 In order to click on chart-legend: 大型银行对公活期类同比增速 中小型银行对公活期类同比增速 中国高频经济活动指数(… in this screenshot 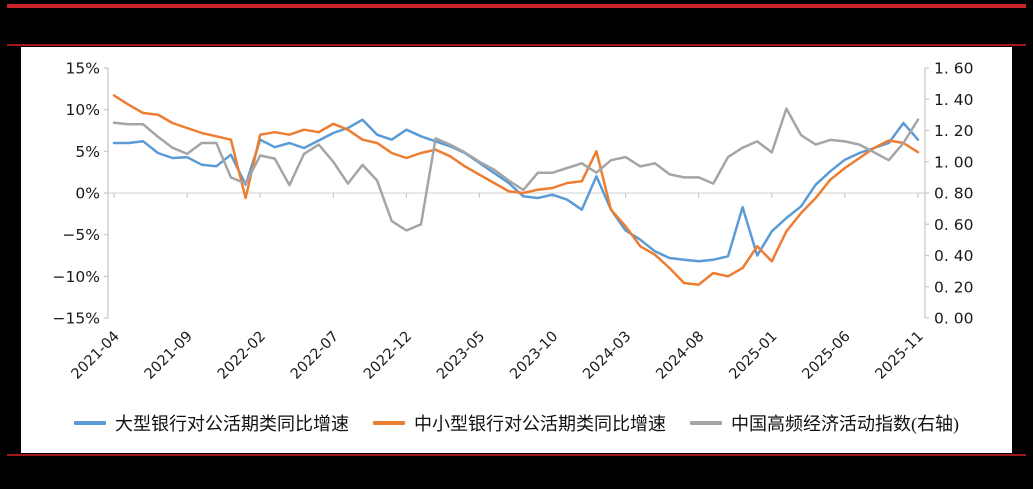, I will do `click(516, 423)`.